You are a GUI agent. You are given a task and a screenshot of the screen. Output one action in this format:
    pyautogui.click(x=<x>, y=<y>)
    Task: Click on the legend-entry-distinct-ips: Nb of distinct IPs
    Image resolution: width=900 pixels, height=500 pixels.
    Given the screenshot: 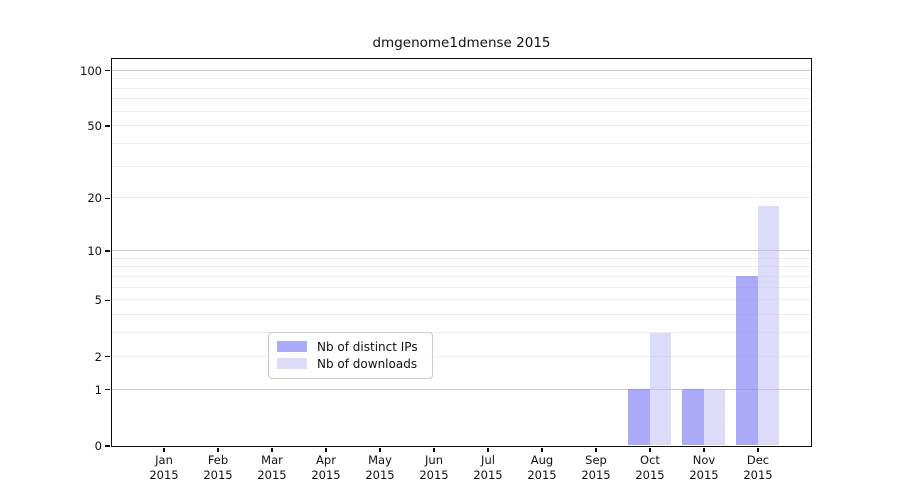 What is the action you would take?
    pyautogui.click(x=350, y=346)
    